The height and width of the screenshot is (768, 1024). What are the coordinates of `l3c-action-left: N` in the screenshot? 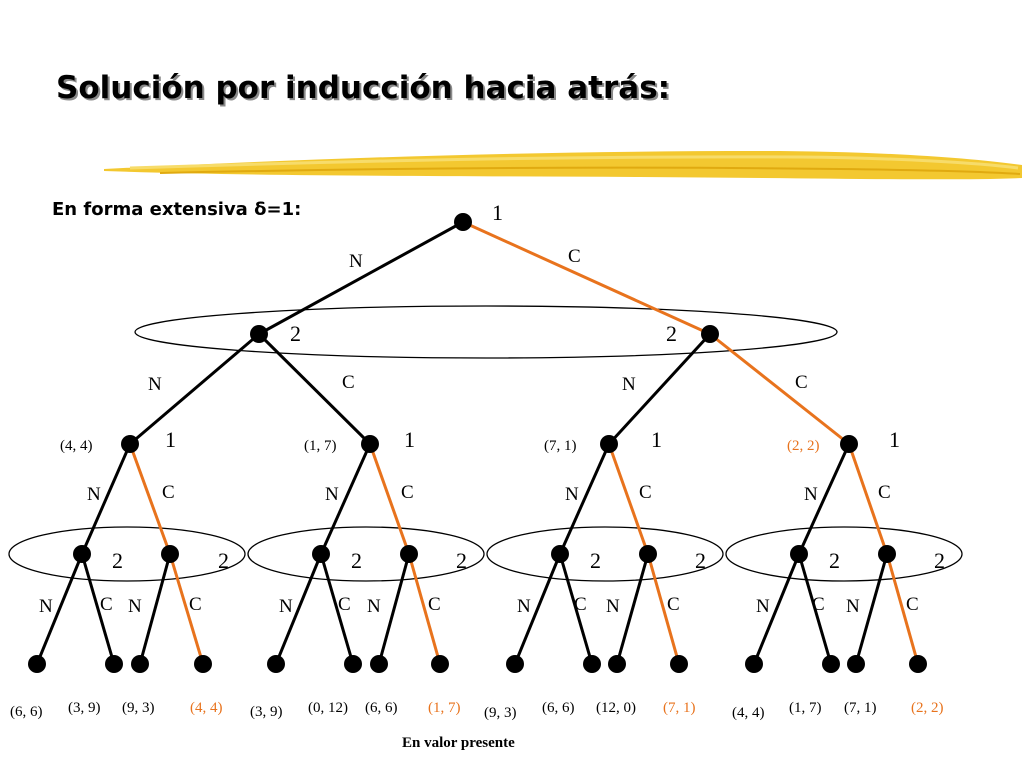 It's located at (572, 494).